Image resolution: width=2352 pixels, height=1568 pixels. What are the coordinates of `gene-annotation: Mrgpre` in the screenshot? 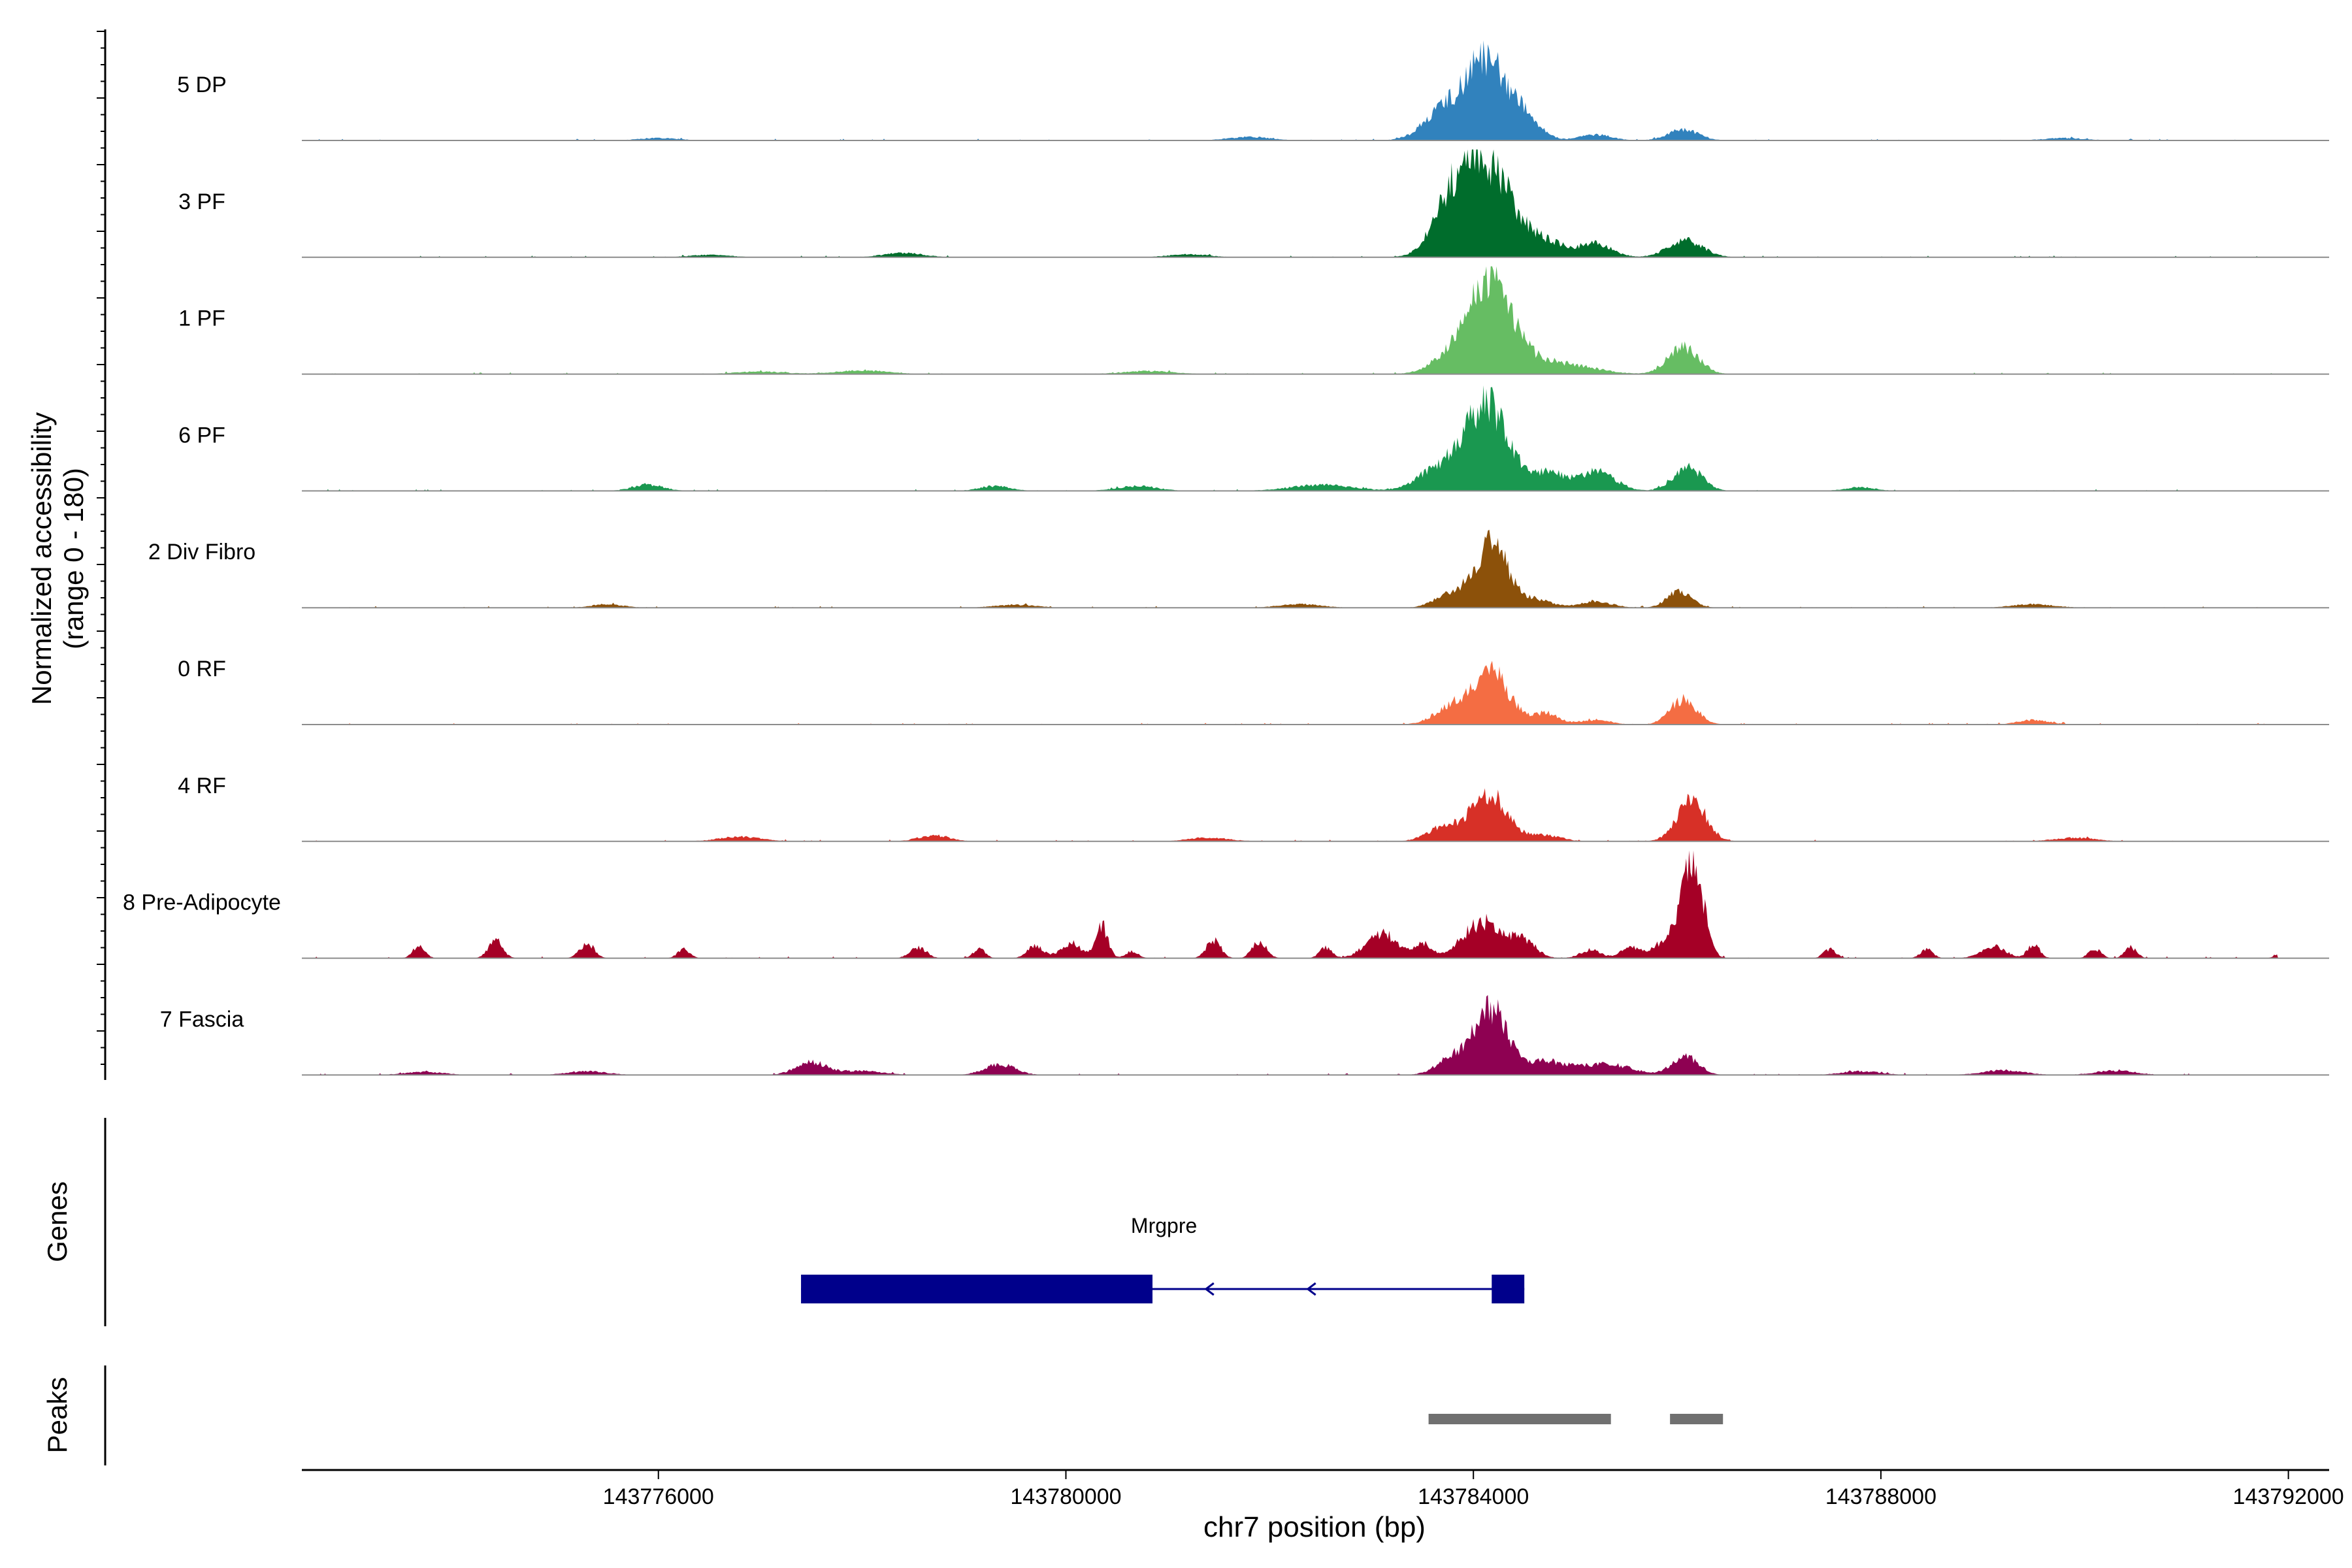 It's located at (1163, 1258).